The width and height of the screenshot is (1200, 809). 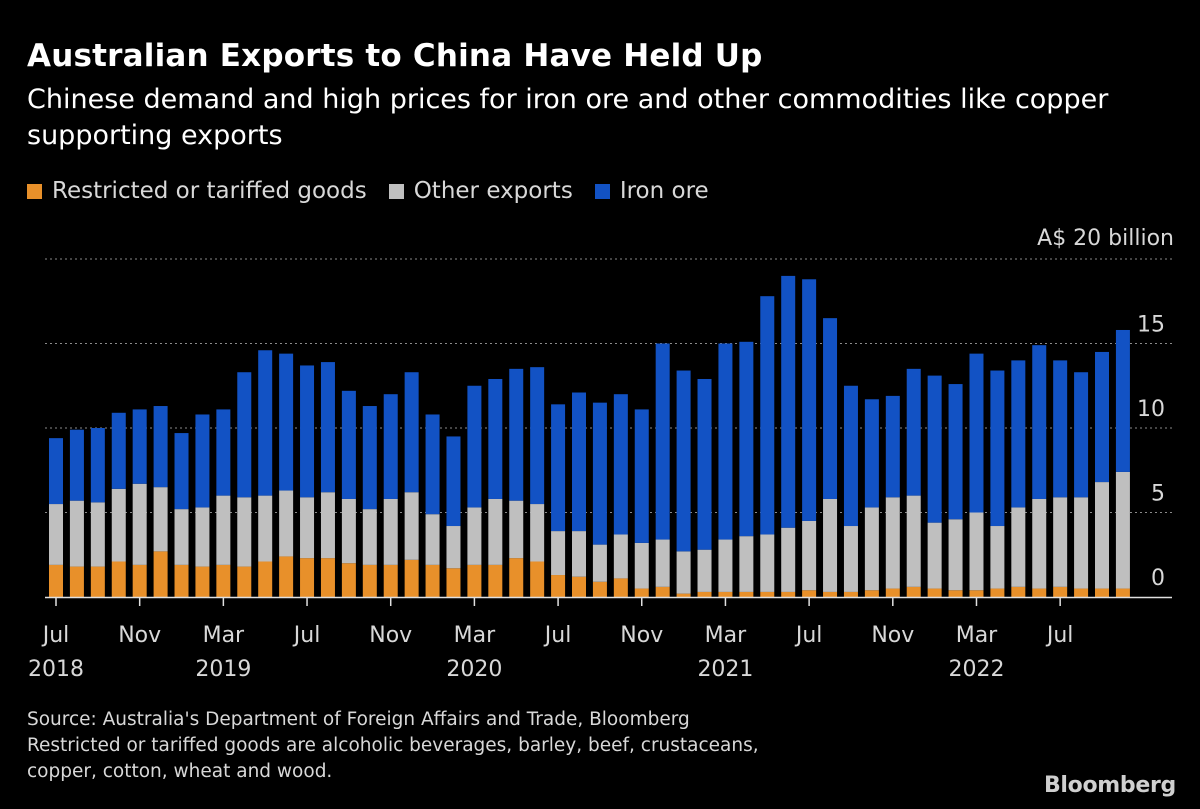 I want to click on y-tick-label-10: 10, so click(x=1151, y=409).